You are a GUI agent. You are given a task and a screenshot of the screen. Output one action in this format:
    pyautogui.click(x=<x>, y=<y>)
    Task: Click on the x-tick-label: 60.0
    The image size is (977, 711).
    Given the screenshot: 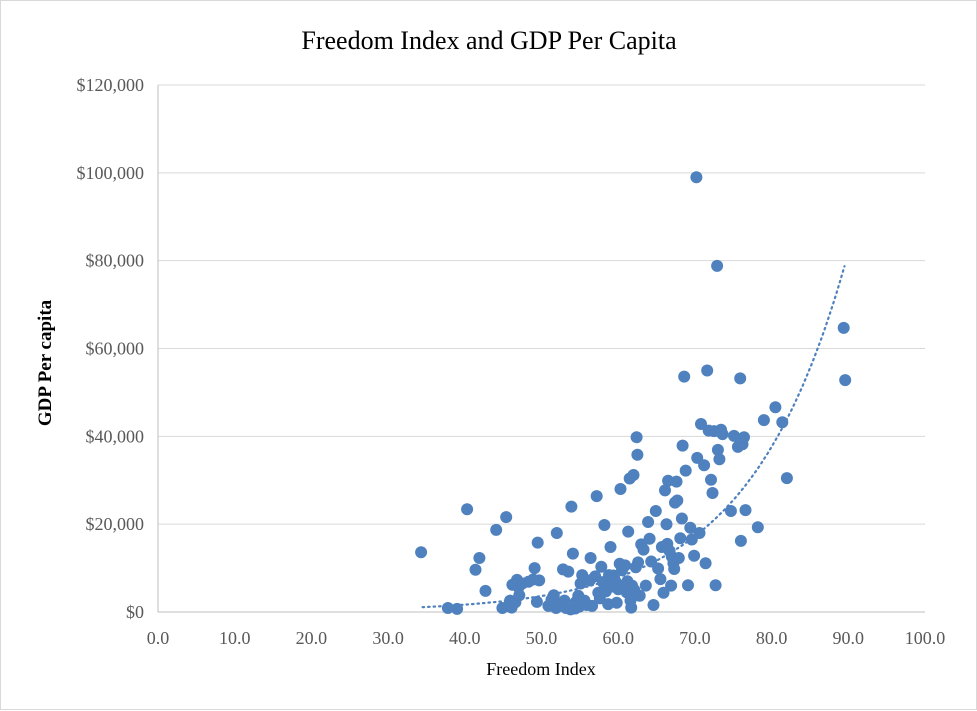 What is the action you would take?
    pyautogui.click(x=618, y=638)
    